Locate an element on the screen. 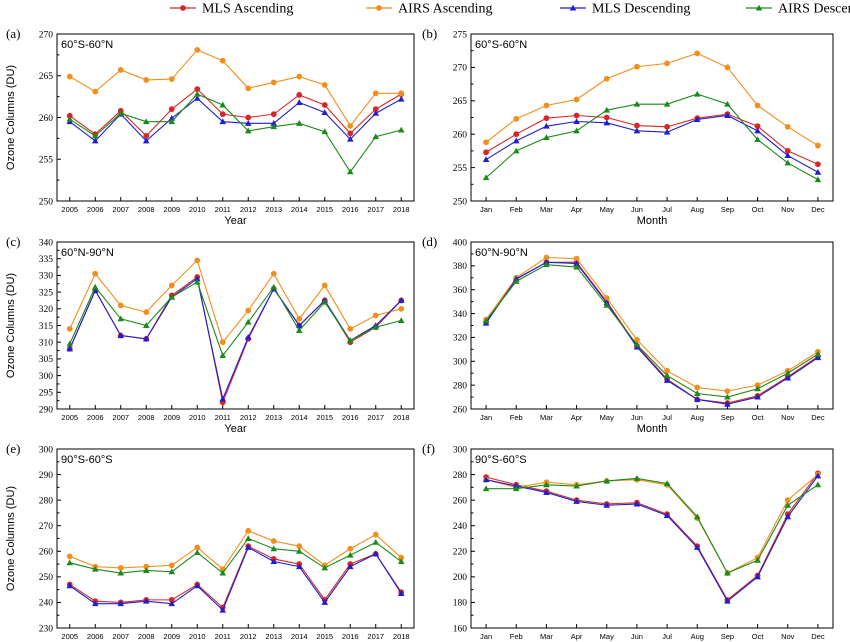 This screenshot has width=850, height=642. panel-letter: (e) is located at coordinates (13, 448).